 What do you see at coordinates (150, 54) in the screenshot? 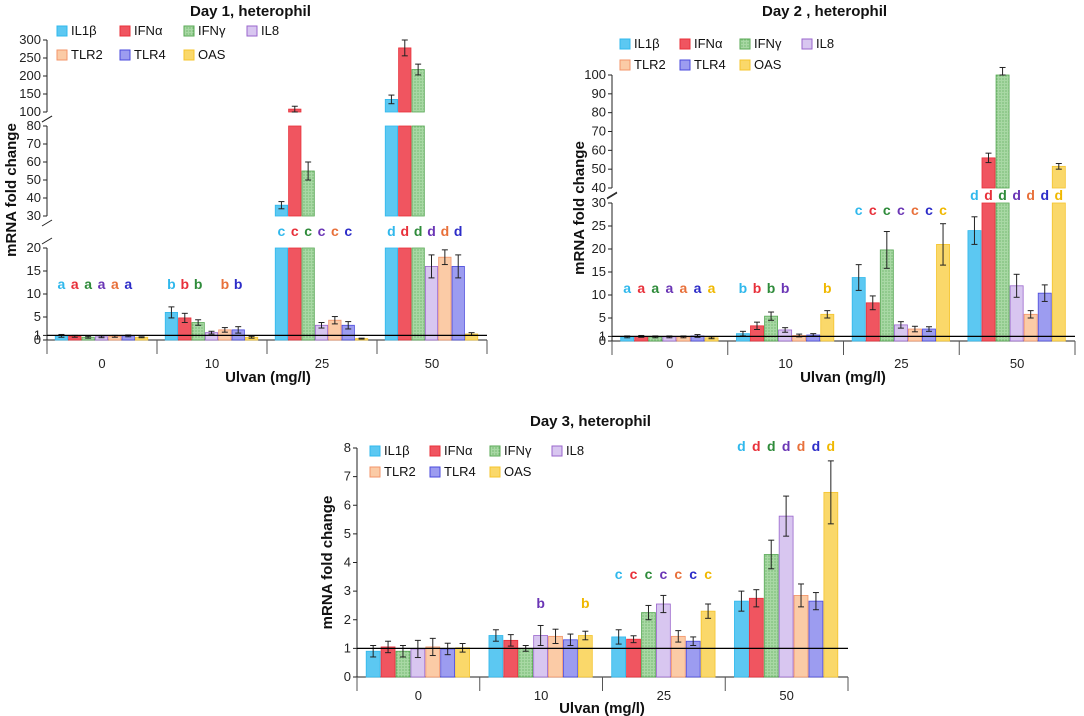
I see `legend-label: TLR4` at bounding box center [150, 54].